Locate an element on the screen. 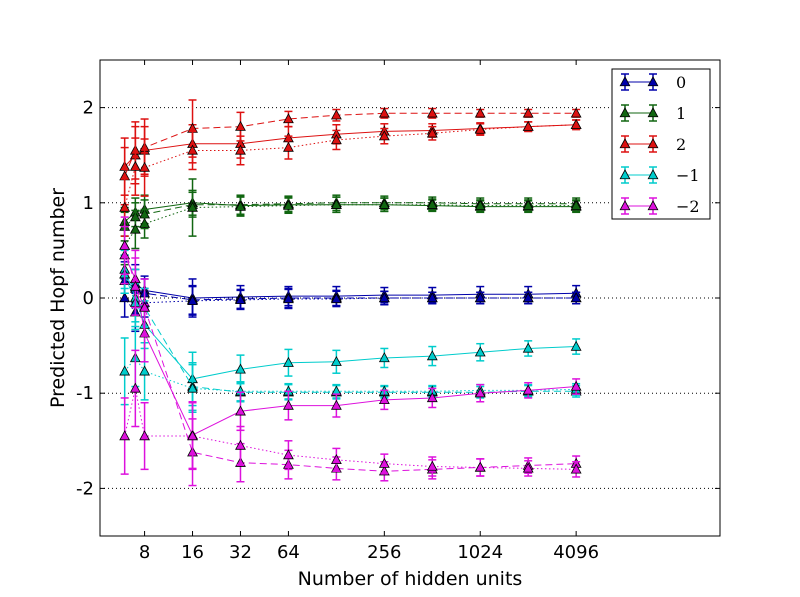  y-tick-label: 1 is located at coordinates (88, 203).